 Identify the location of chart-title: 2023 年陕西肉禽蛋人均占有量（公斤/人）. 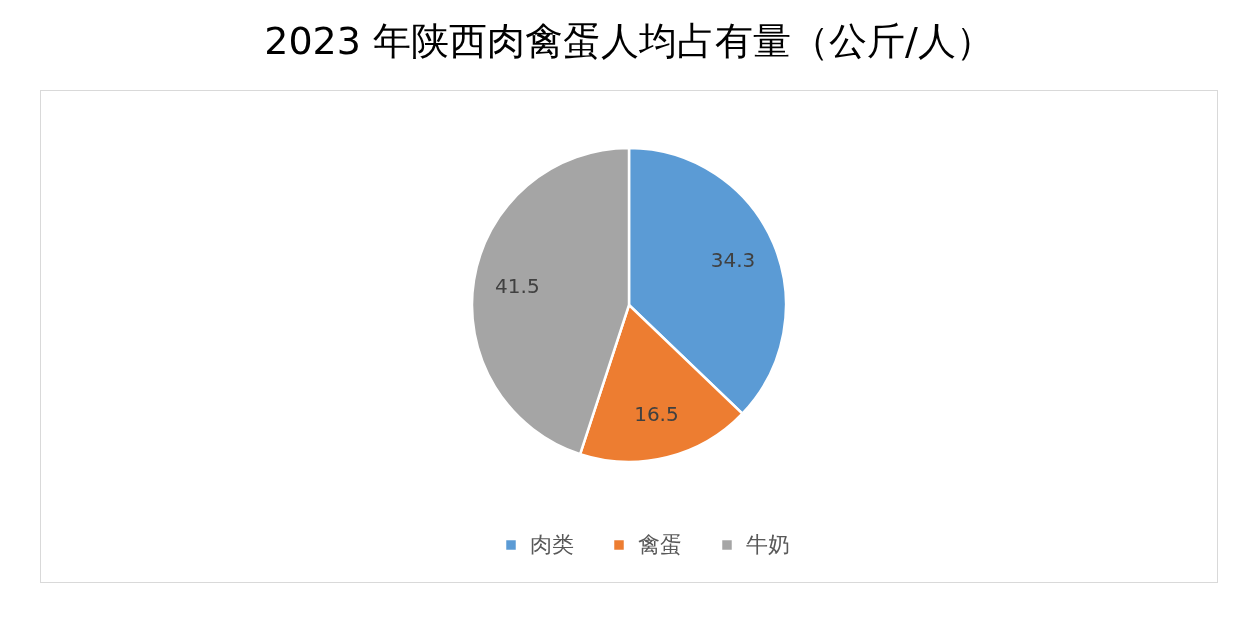
(629, 41).